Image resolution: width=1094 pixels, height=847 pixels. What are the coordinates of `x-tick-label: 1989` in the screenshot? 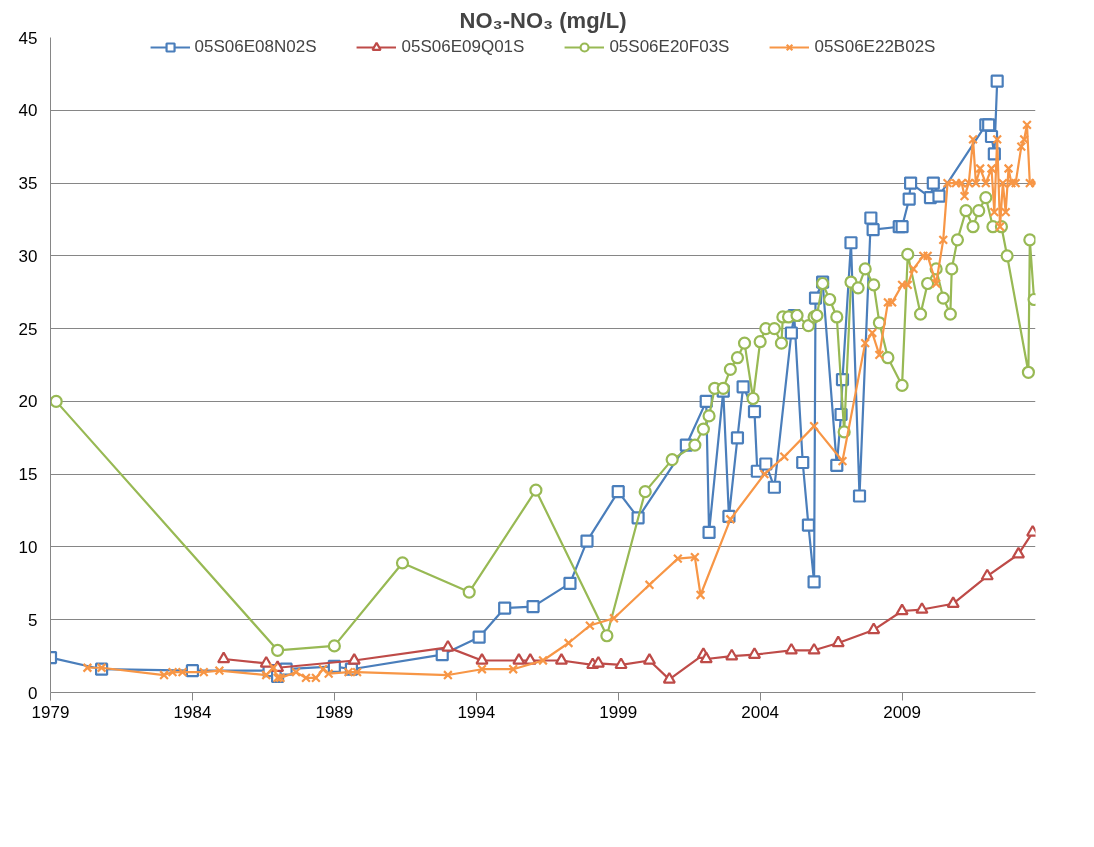 It's located at (334, 712).